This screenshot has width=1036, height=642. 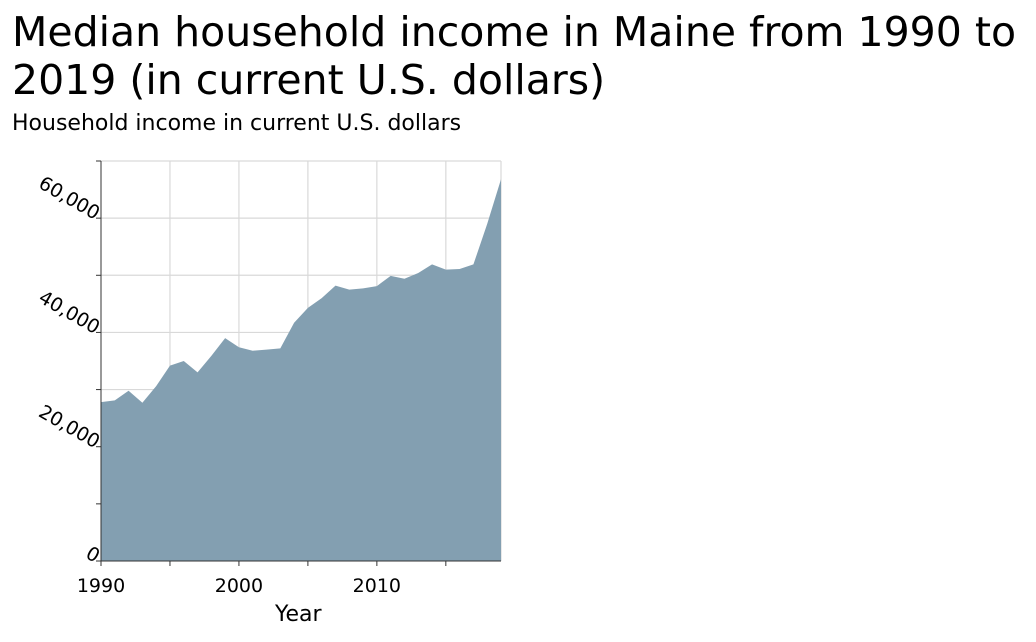 I want to click on y-tick-label: 60,000, so click(x=69, y=198).